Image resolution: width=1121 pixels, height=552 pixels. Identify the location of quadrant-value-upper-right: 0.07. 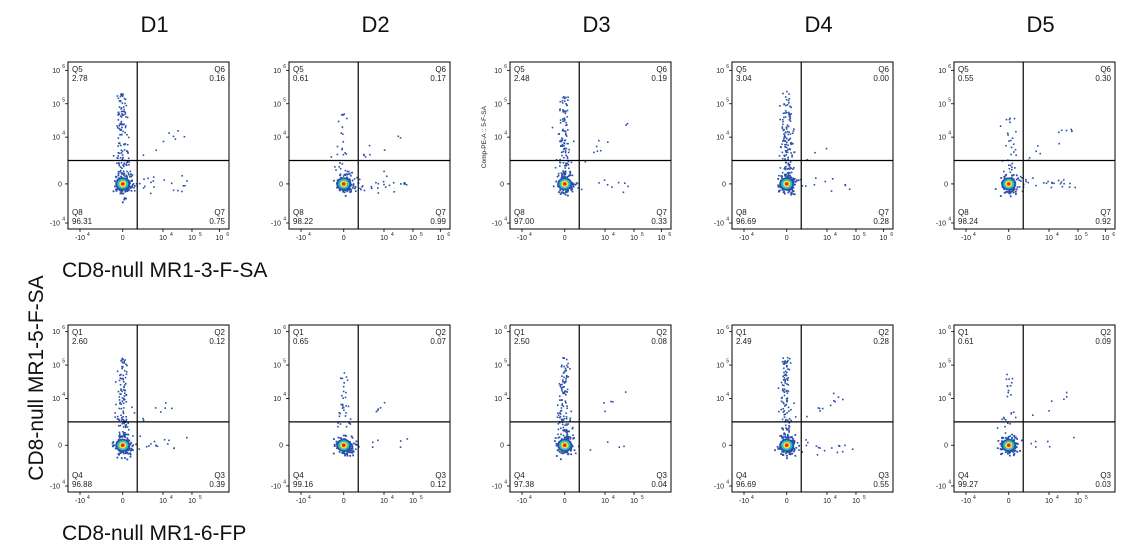
(438, 341).